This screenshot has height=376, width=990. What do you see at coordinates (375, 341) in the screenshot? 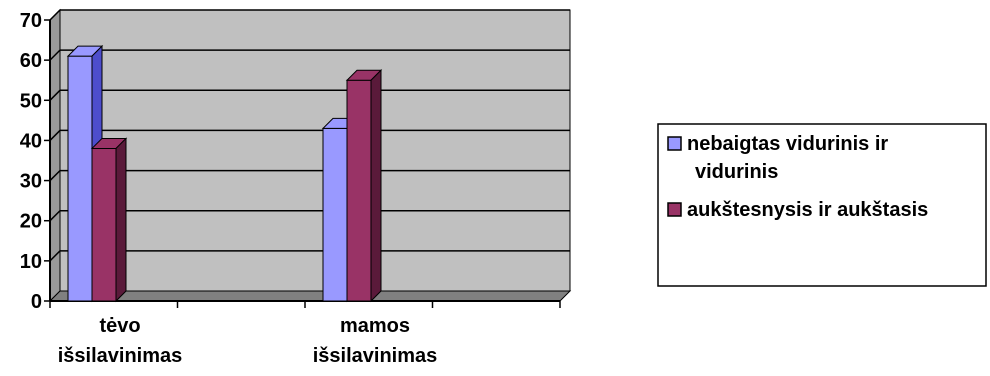
I see `x-category-label: mamos išsilavinimas` at bounding box center [375, 341].